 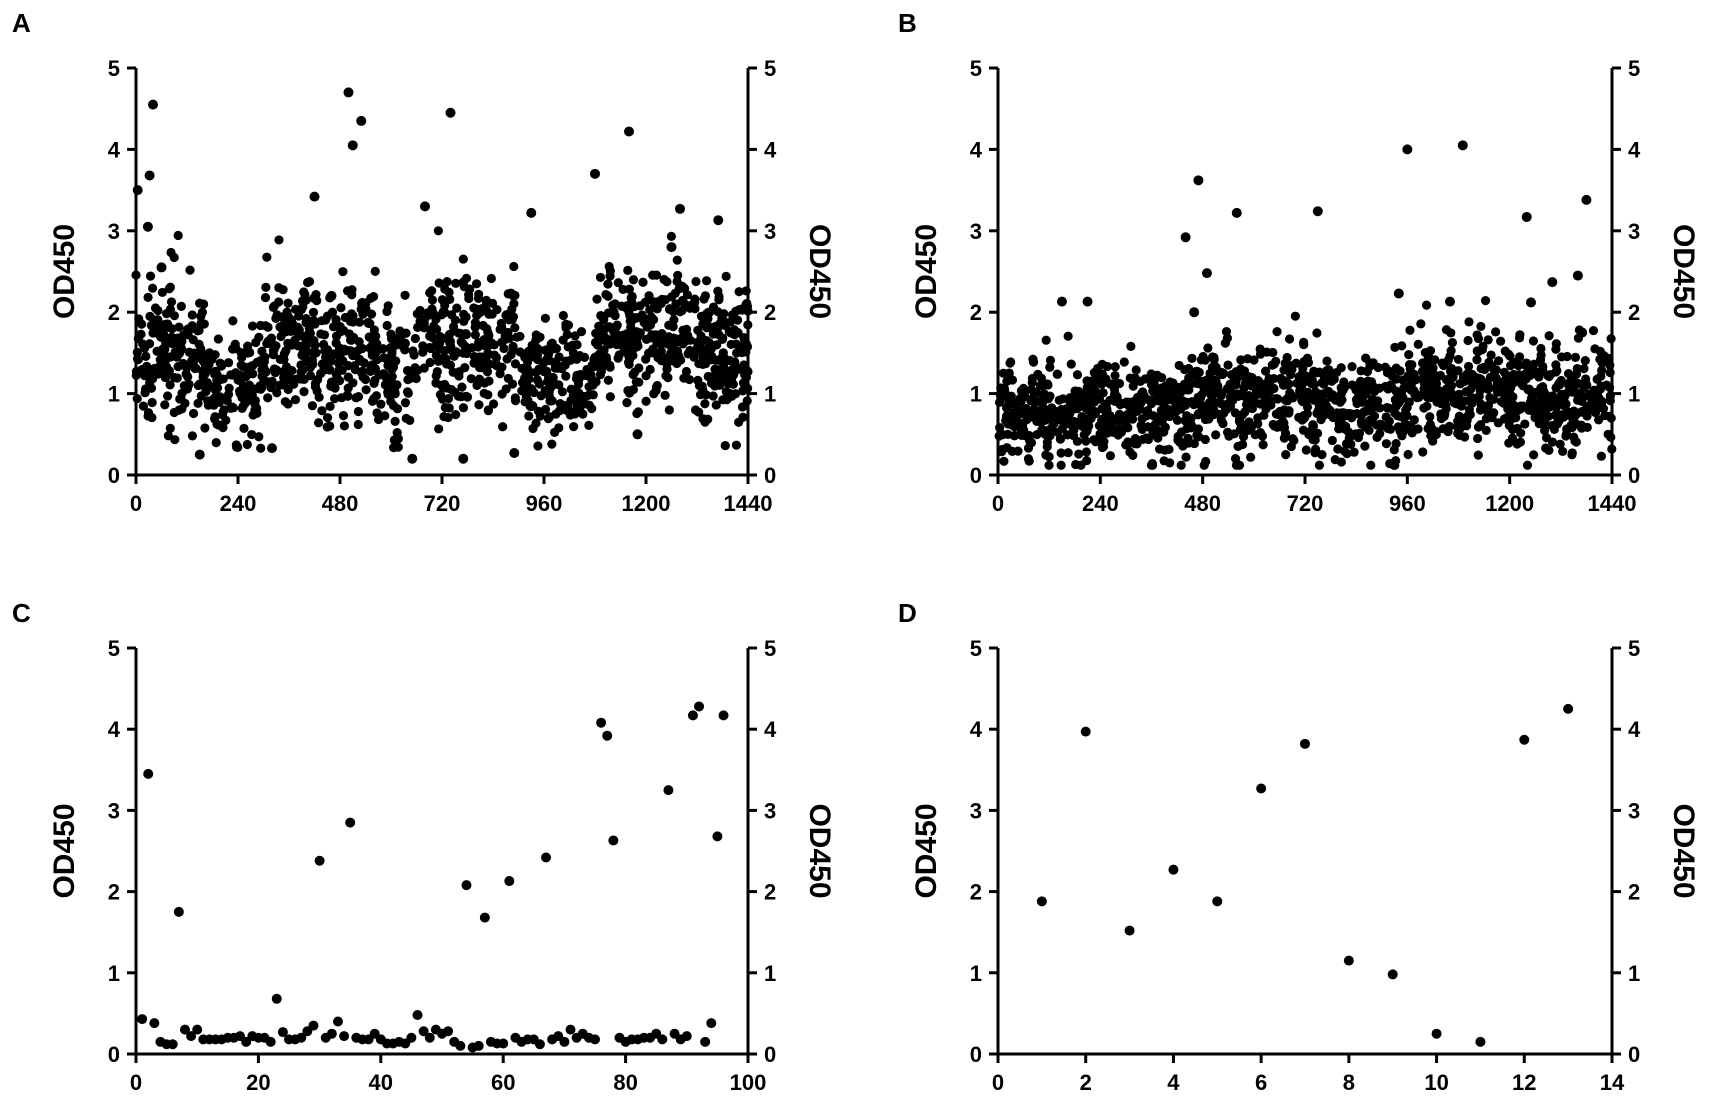 What do you see at coordinates (926, 271) in the screenshot?
I see `y-axis-title-left: OD450` at bounding box center [926, 271].